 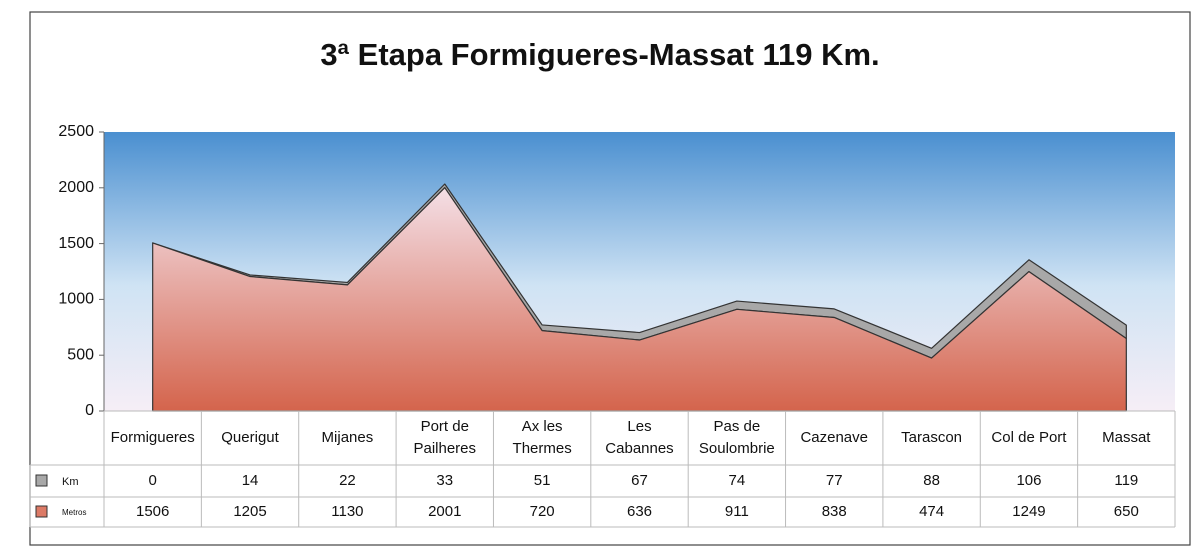 I want to click on table-value: 0, so click(x=153, y=480).